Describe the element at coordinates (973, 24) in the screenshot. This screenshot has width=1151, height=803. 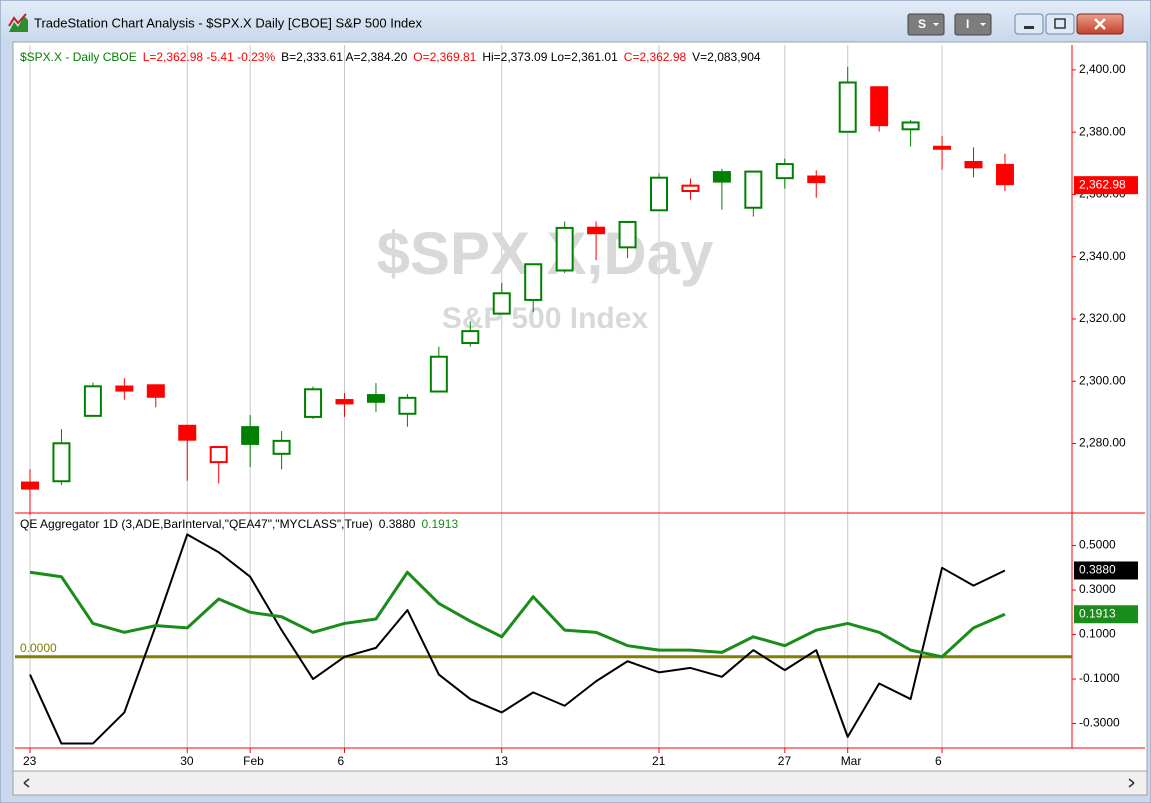
I see `i-button: I` at that location.